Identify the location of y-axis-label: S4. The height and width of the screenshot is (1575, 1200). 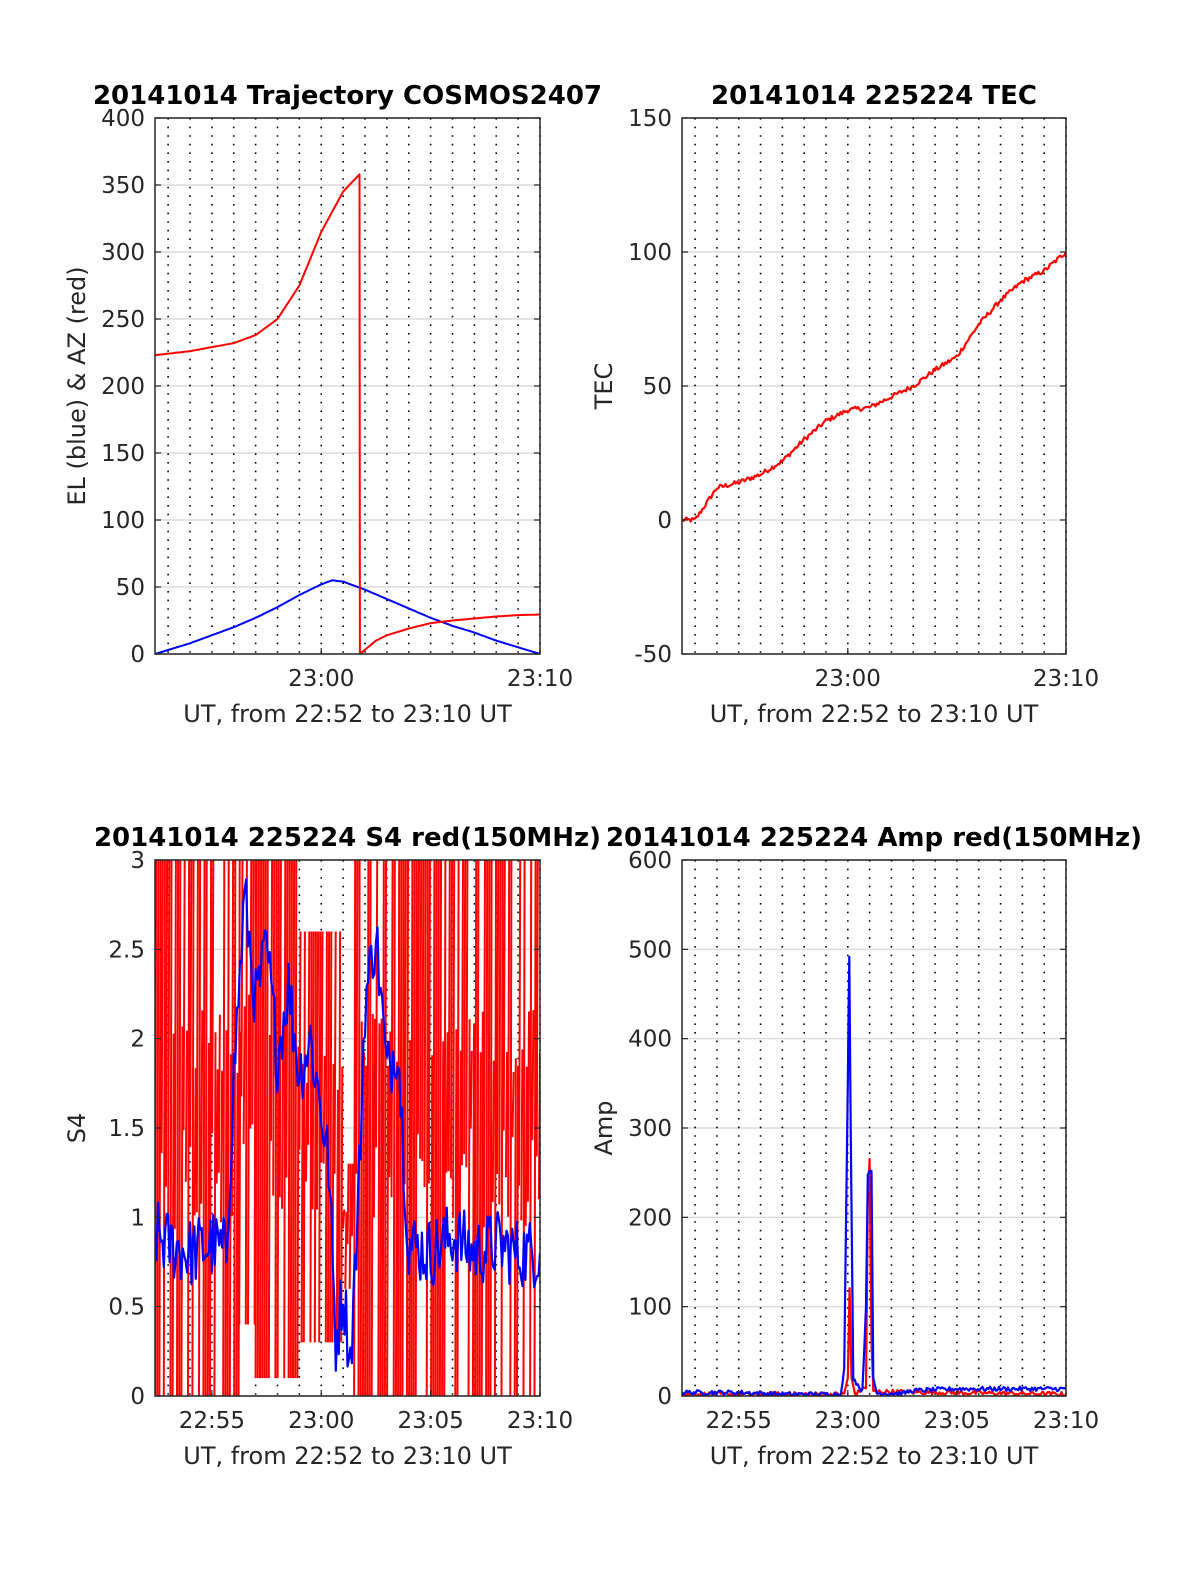
(77, 1128).